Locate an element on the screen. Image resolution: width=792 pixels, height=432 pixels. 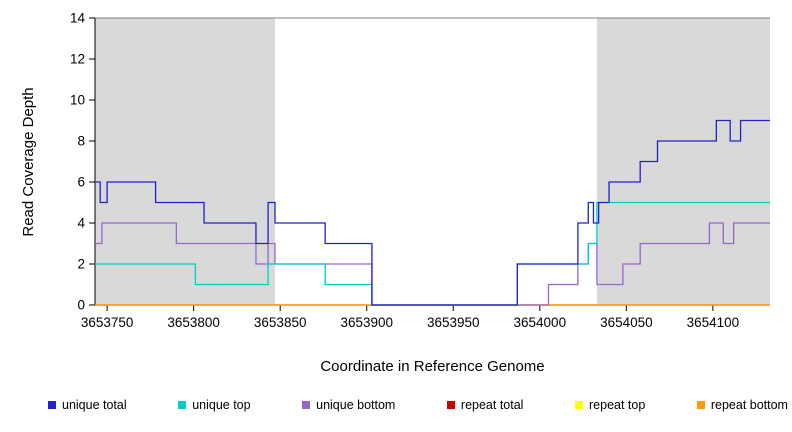
y-tick-label: 8 is located at coordinates (81, 141).